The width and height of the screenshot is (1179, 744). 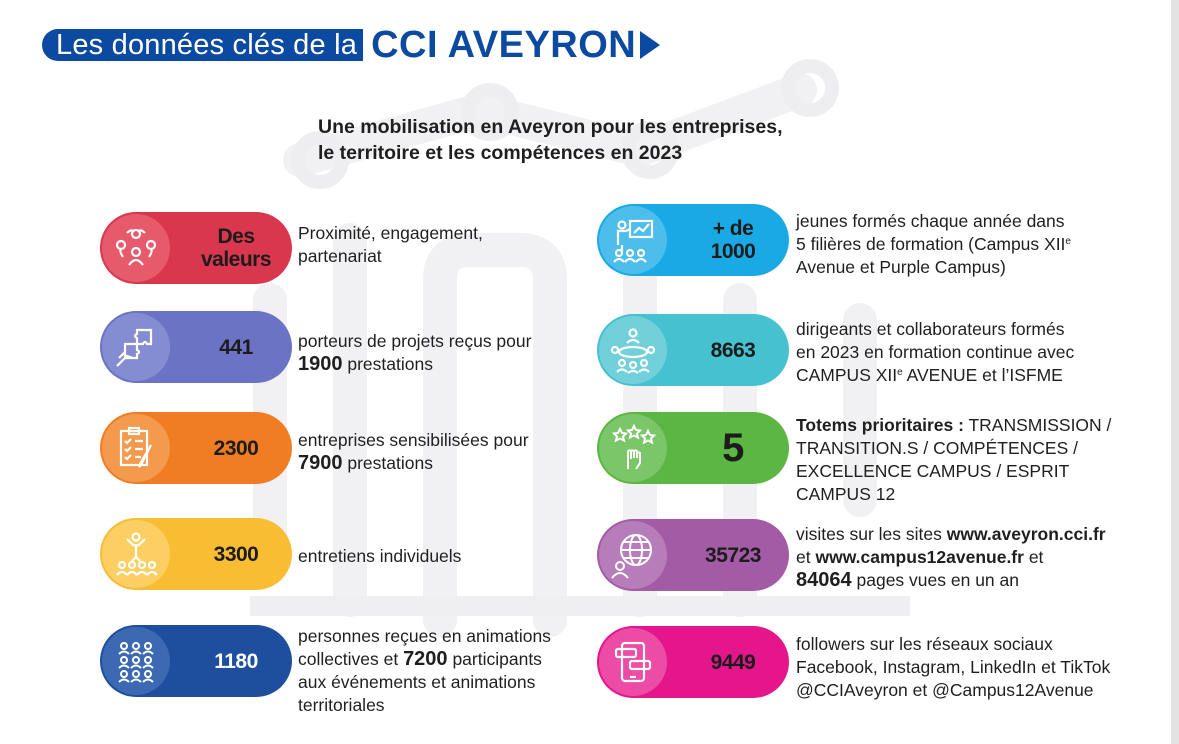 What do you see at coordinates (196, 554) in the screenshot?
I see `stat-card-interviews: 3300` at bounding box center [196, 554].